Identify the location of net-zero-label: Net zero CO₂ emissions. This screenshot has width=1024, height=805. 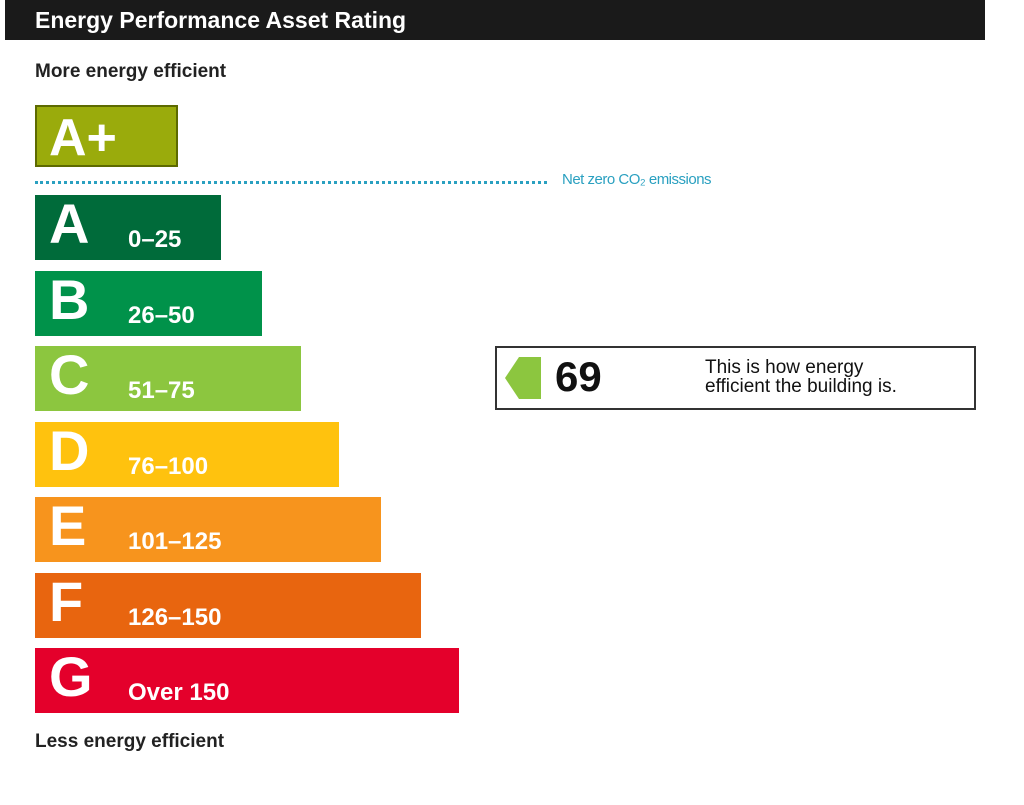
(637, 179).